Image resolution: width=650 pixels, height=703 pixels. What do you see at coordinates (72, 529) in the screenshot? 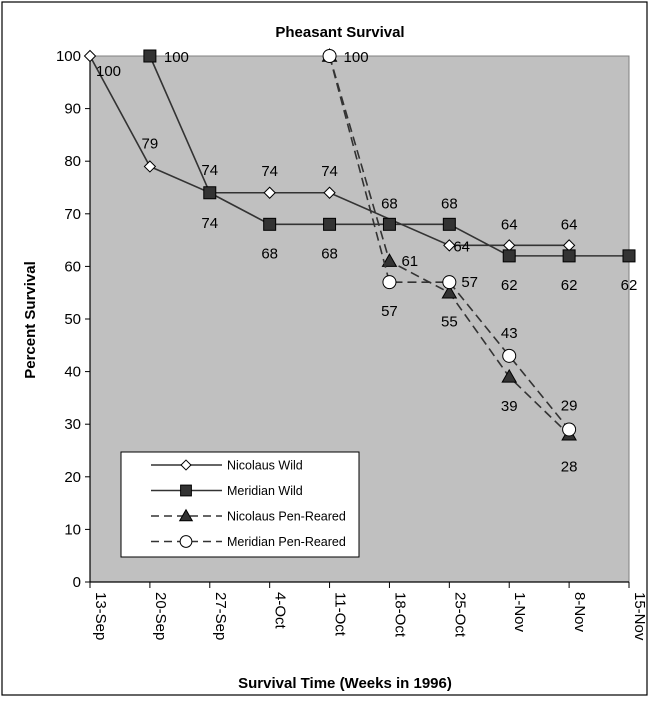
I see `y-tick-label: 10` at bounding box center [72, 529].